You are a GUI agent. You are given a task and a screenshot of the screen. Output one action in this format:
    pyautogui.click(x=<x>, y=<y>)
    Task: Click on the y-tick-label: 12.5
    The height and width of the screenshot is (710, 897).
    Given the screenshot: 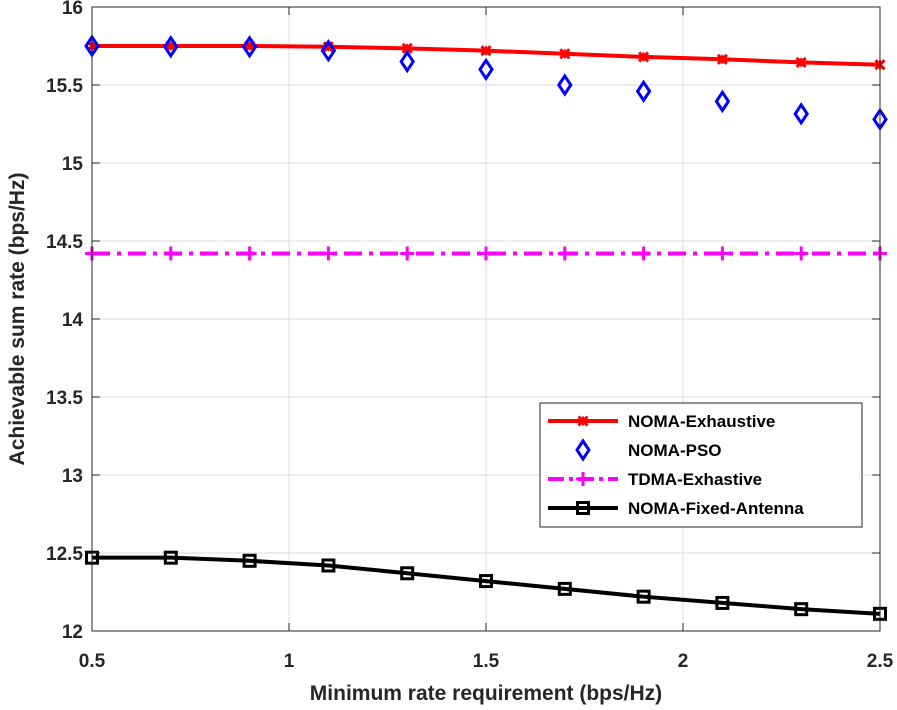 What is the action you would take?
    pyautogui.click(x=64, y=554)
    